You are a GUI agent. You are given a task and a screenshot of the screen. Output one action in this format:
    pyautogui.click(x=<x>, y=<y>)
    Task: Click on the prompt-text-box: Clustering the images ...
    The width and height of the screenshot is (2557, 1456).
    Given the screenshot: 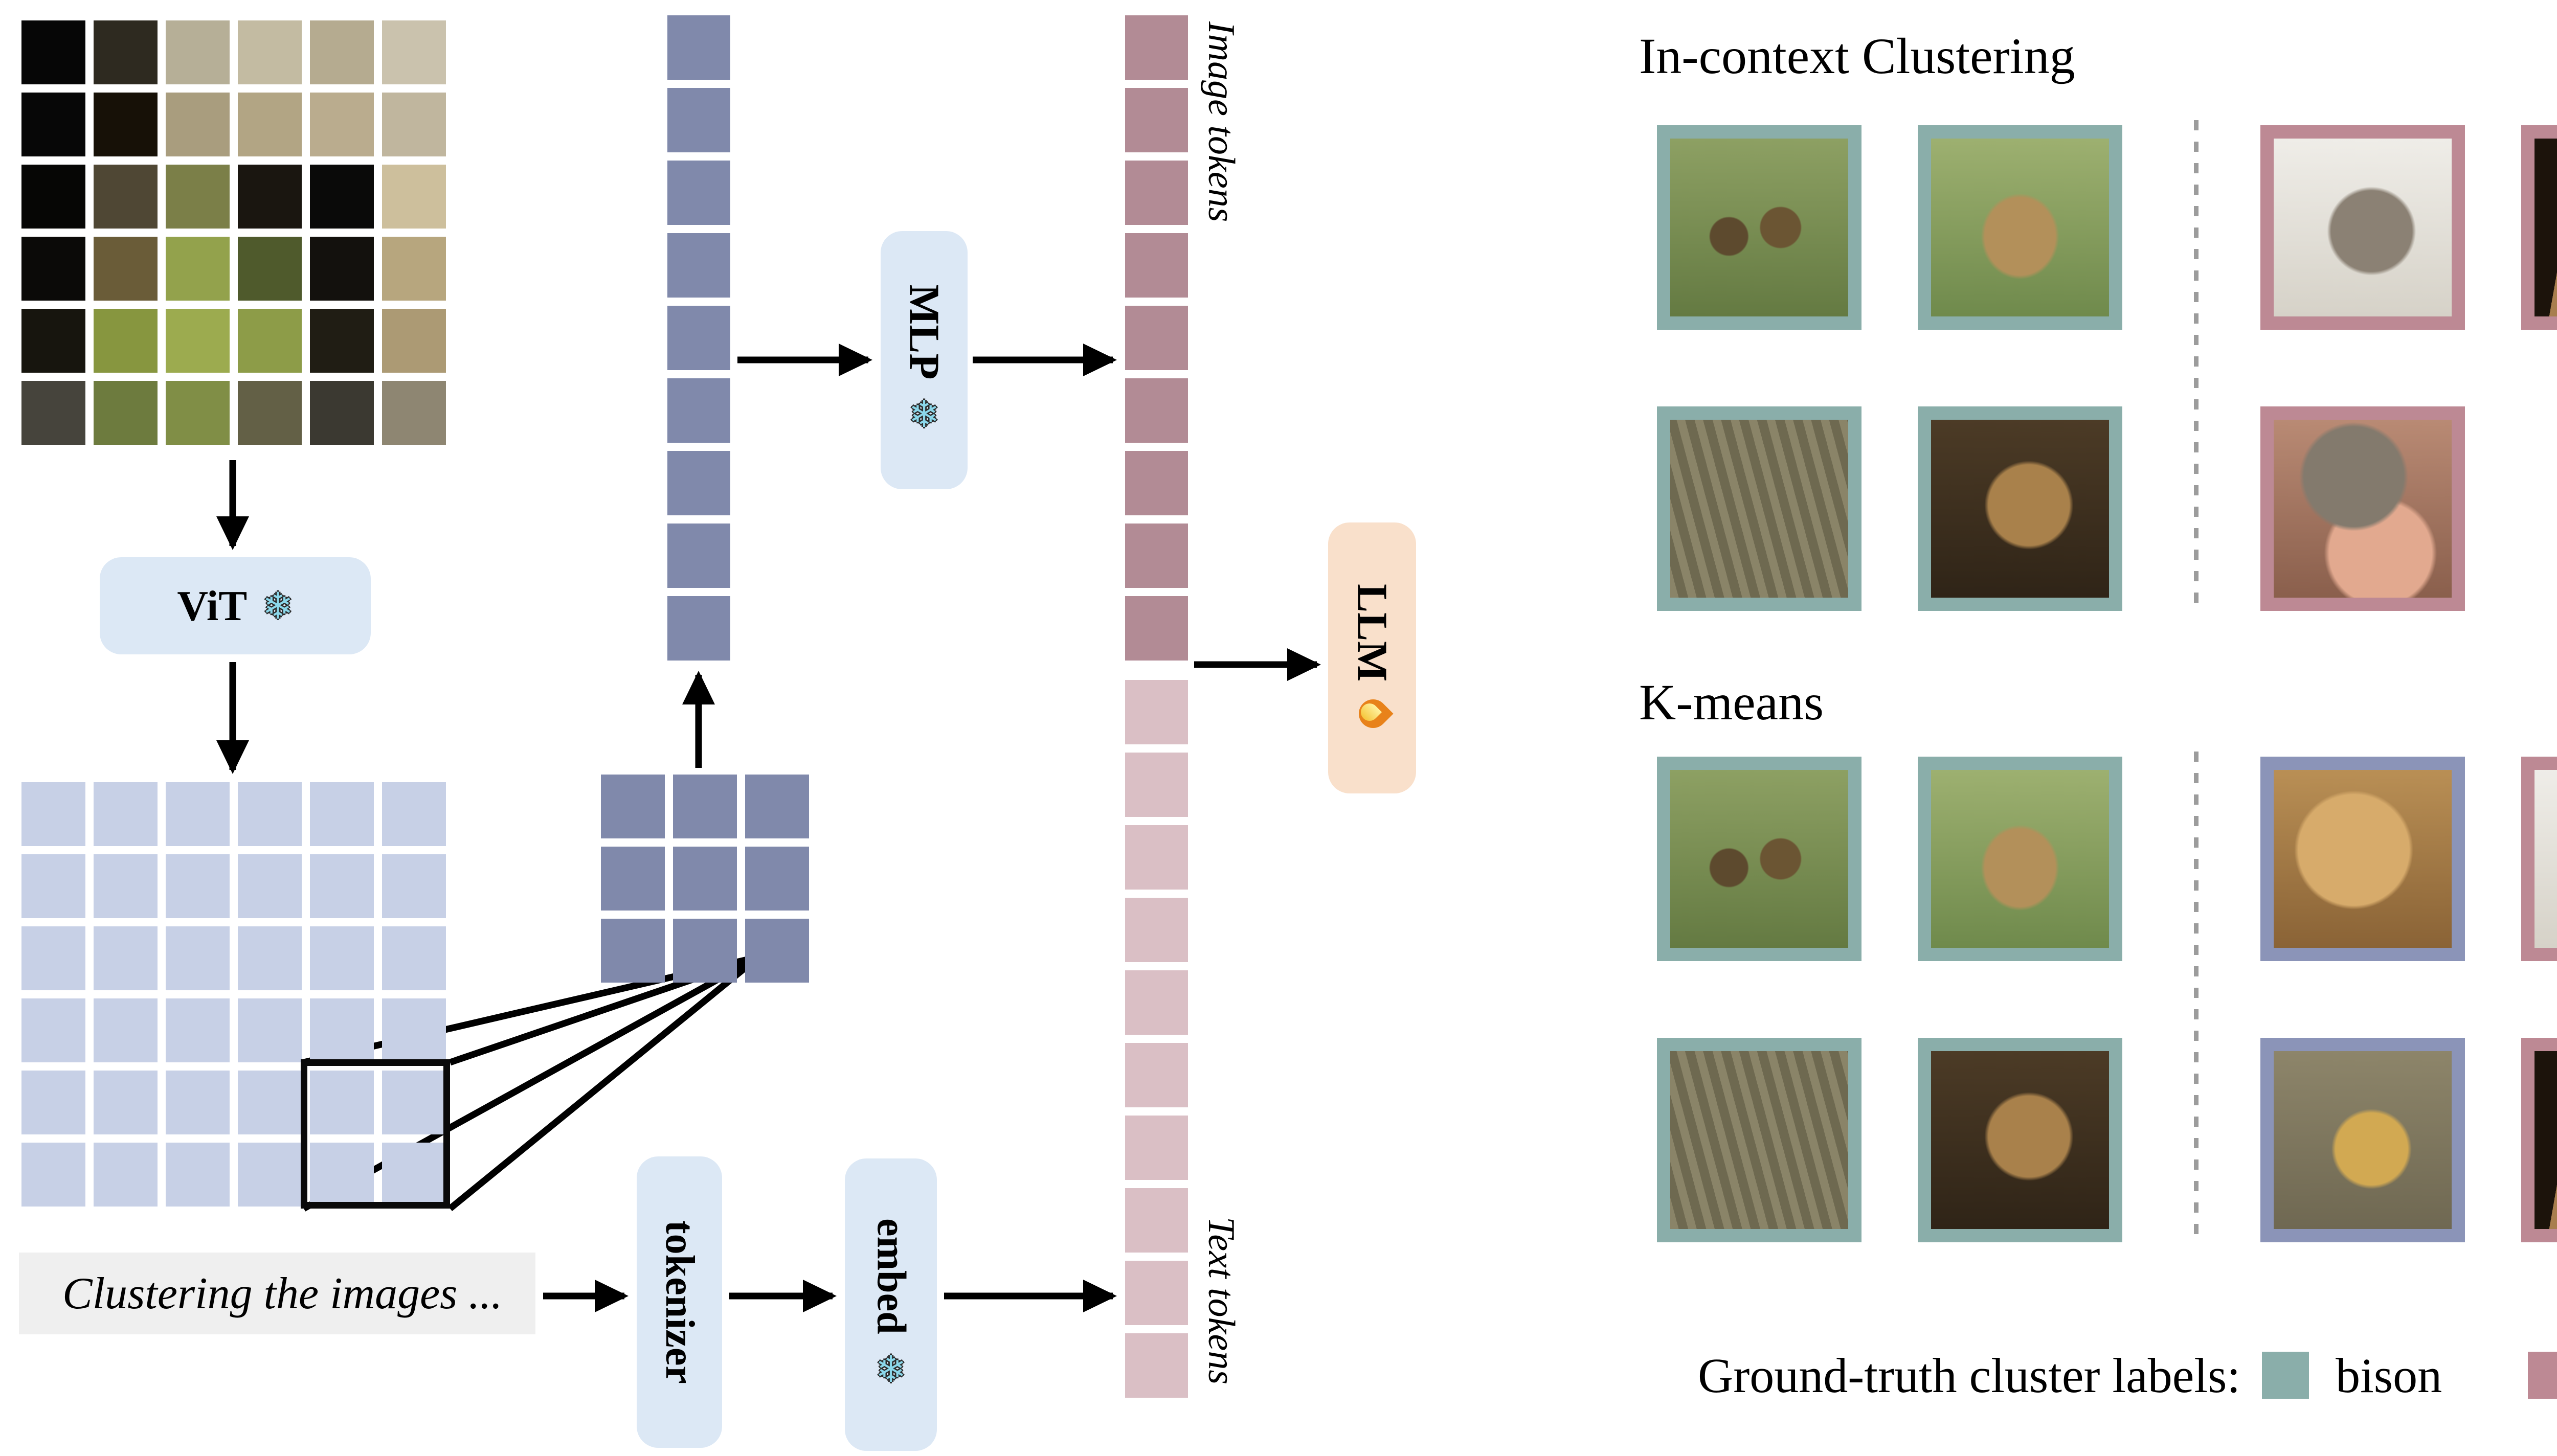 What is the action you would take?
    pyautogui.click(x=277, y=1293)
    